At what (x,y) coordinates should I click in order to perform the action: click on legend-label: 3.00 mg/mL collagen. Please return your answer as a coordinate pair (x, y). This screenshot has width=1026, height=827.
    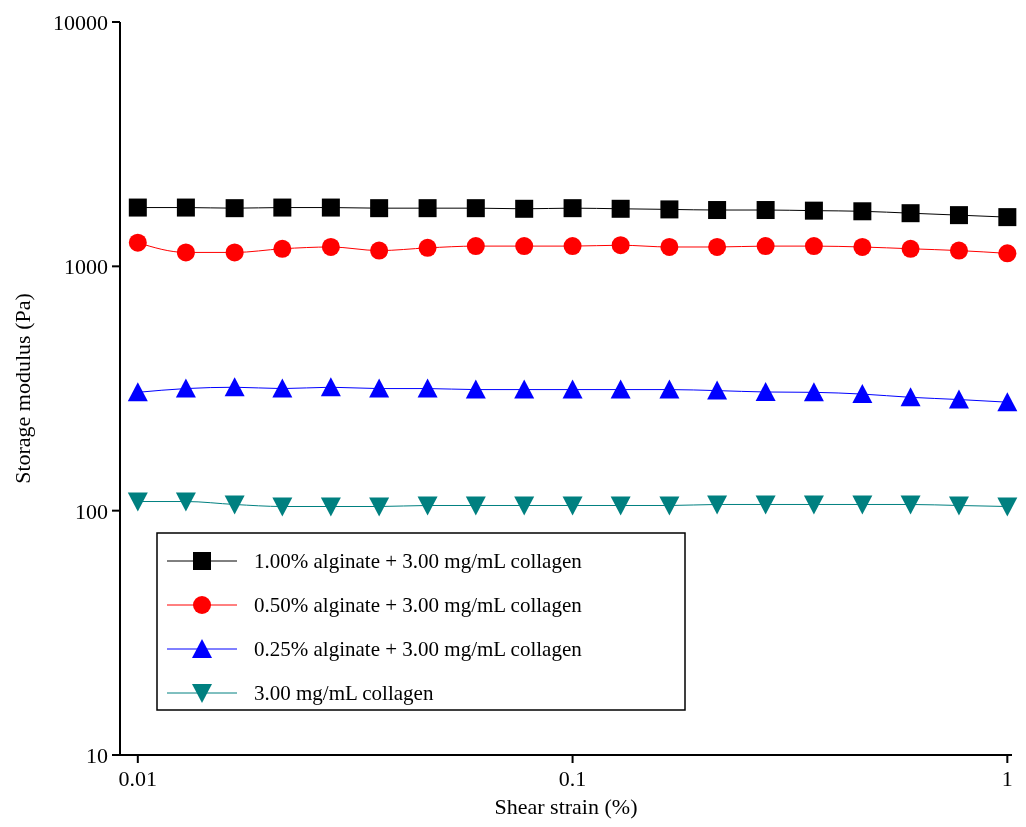
    Looking at the image, I should click on (344, 693).